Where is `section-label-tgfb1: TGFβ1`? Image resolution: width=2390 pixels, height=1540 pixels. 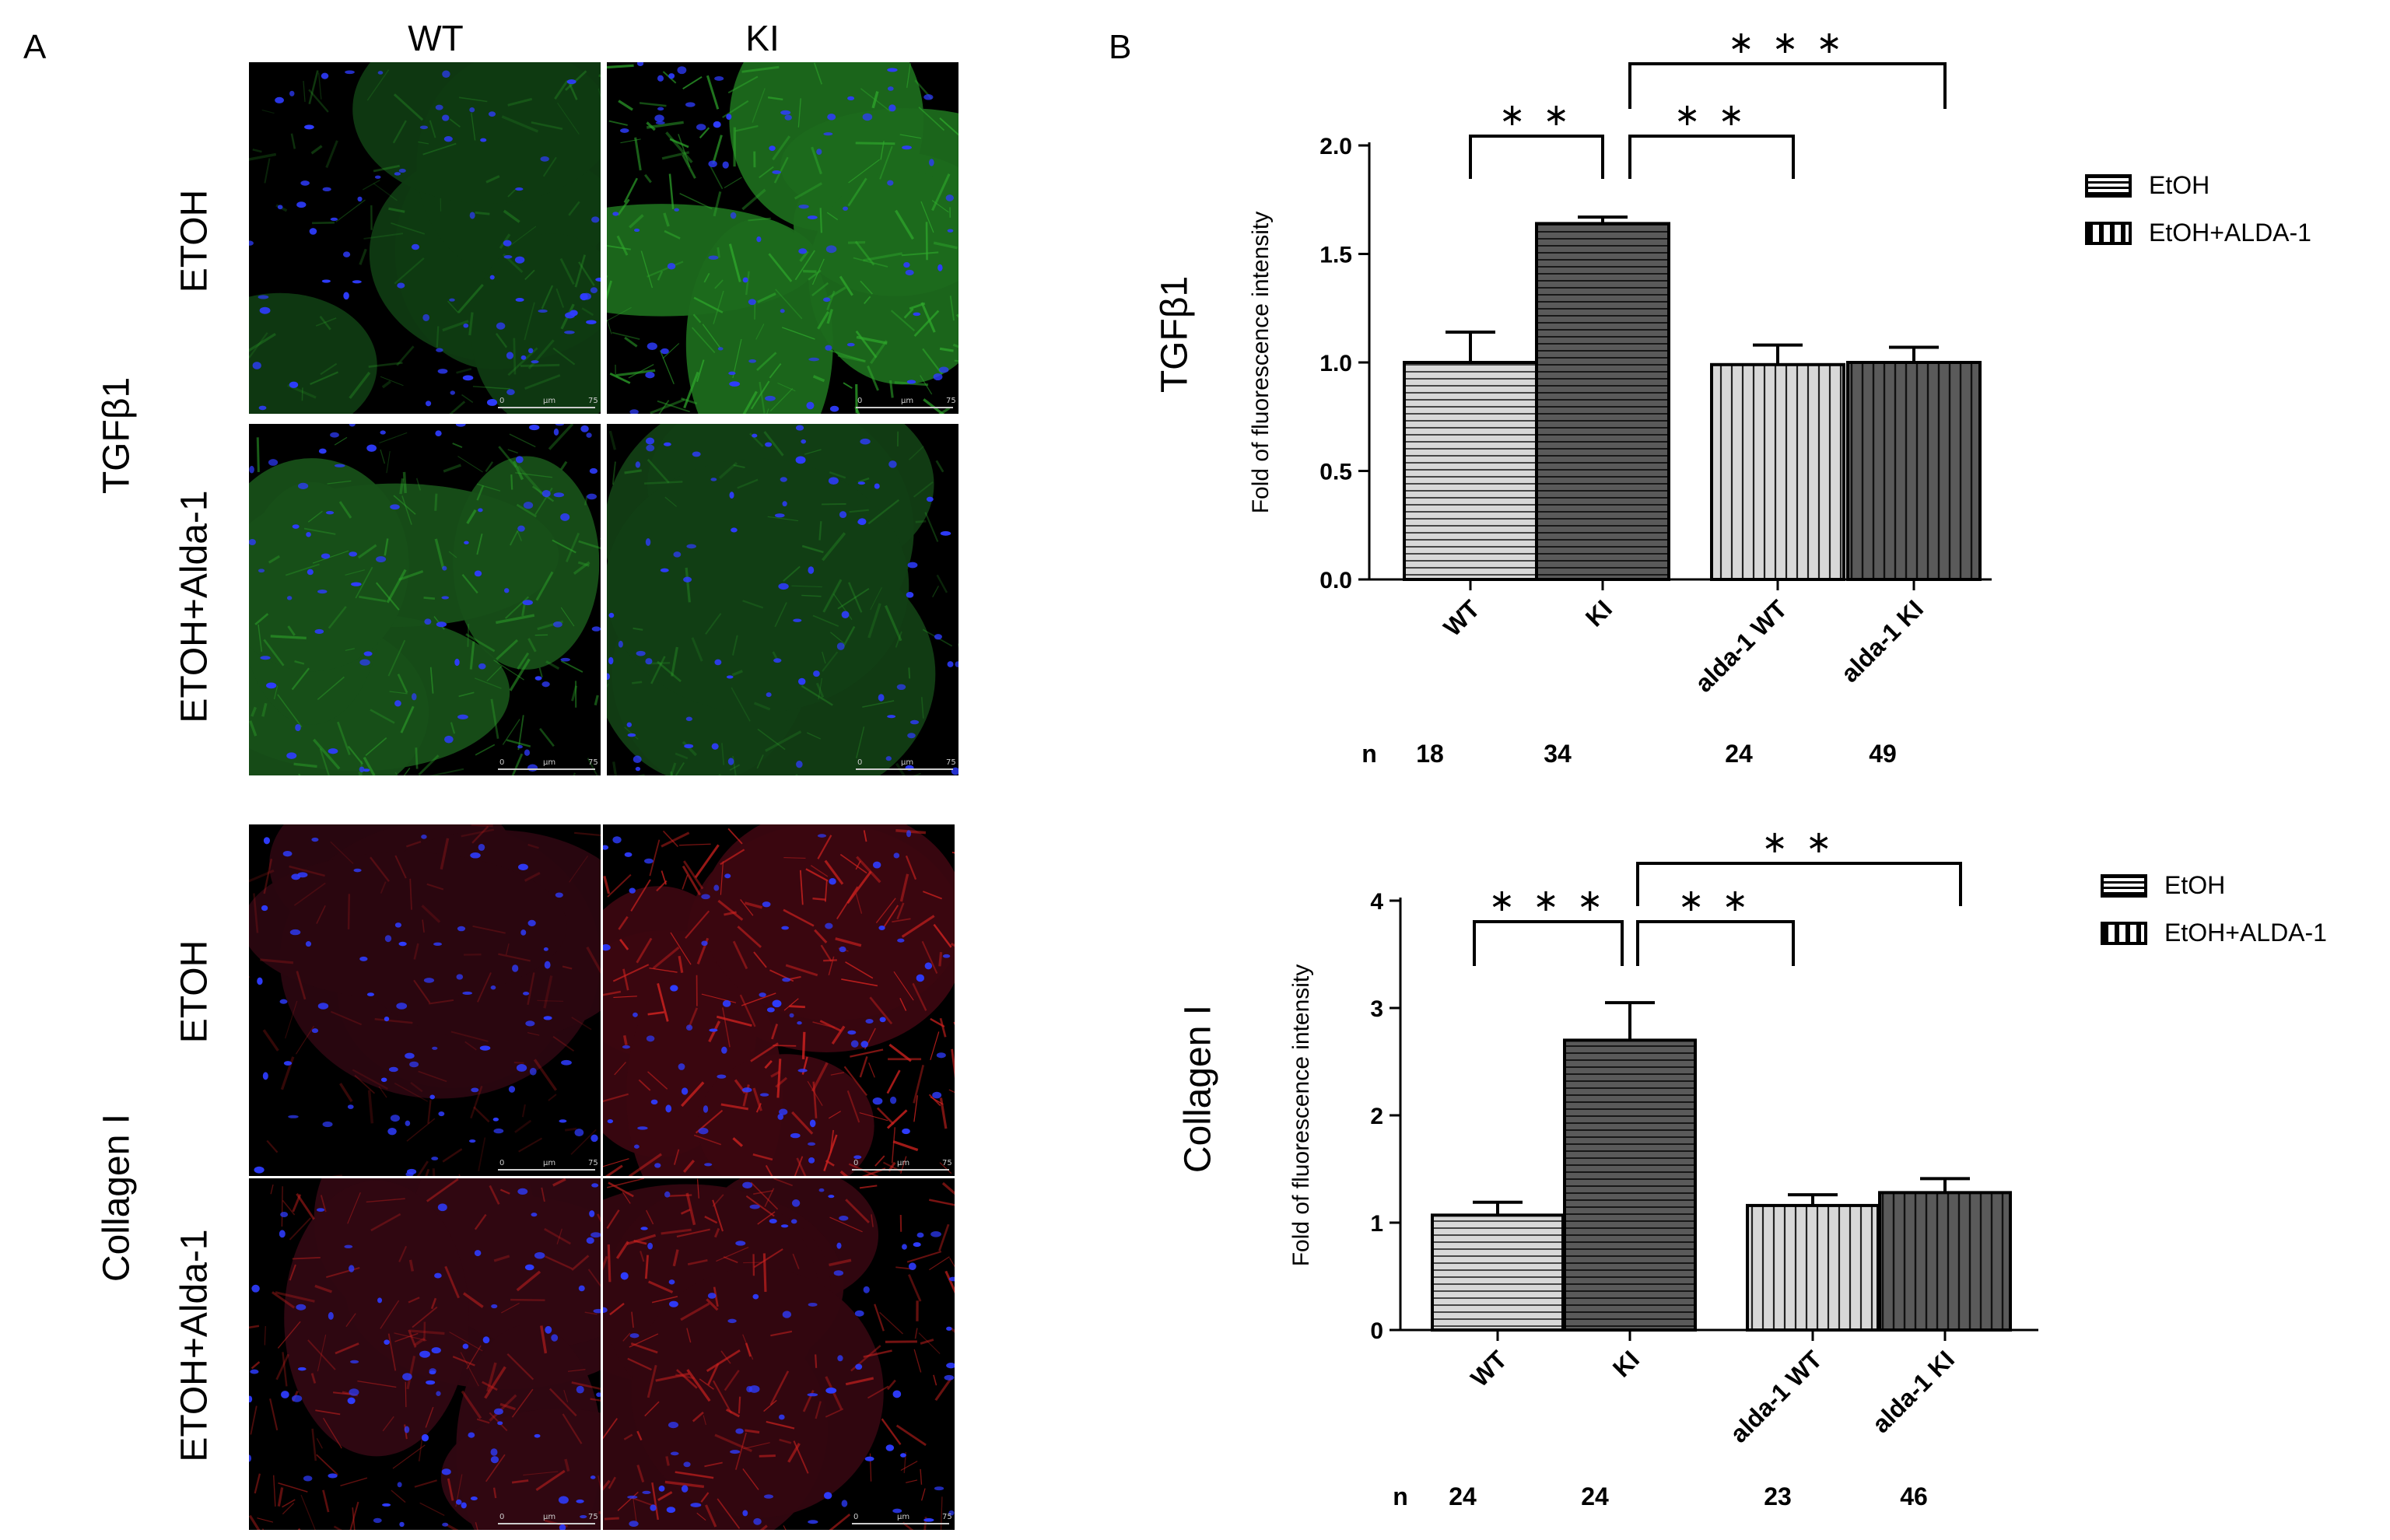 section-label-tgfb1: TGFβ1 is located at coordinates (117, 435).